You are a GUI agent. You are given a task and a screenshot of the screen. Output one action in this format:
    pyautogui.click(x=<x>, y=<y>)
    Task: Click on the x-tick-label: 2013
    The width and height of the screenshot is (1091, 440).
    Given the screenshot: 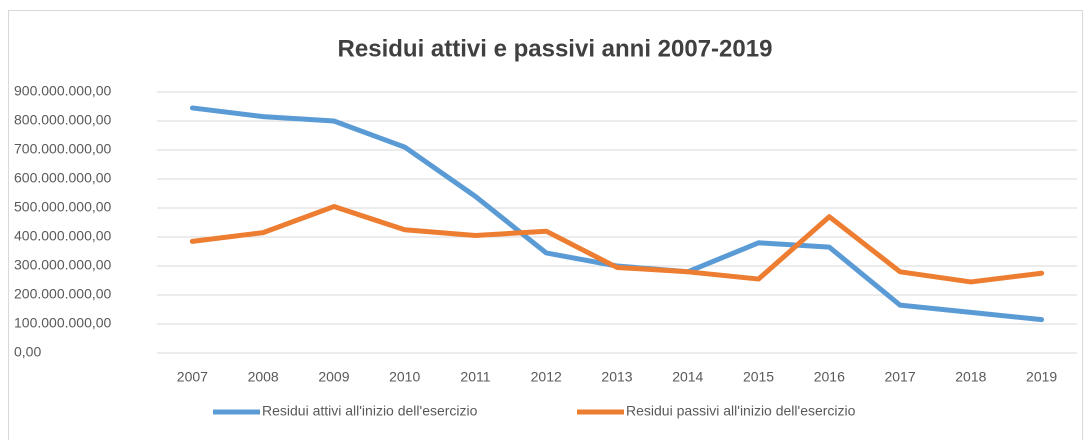 What is the action you would take?
    pyautogui.click(x=616, y=377)
    